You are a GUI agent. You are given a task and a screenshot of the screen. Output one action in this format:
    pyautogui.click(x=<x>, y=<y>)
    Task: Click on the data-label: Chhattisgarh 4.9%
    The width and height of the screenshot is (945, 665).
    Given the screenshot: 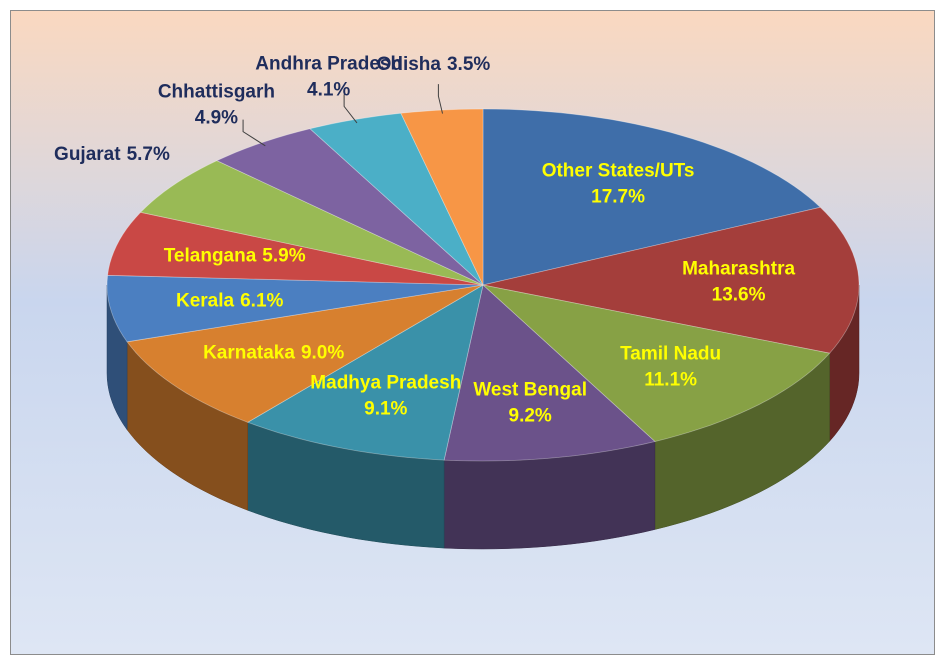 What is the action you would take?
    pyautogui.click(x=216, y=105)
    